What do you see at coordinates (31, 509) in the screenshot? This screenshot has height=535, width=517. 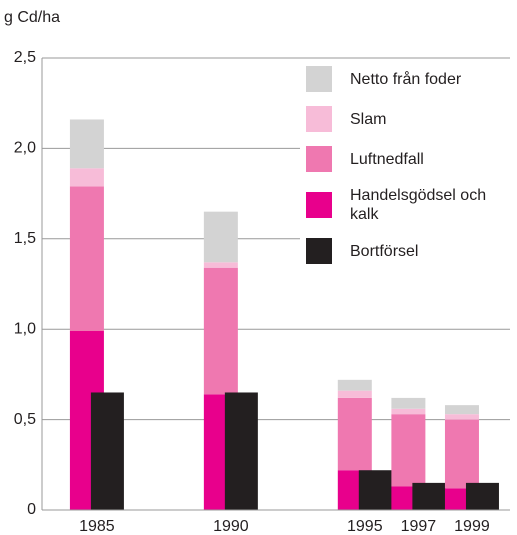 I see `y-tick-label: 0` at bounding box center [31, 509].